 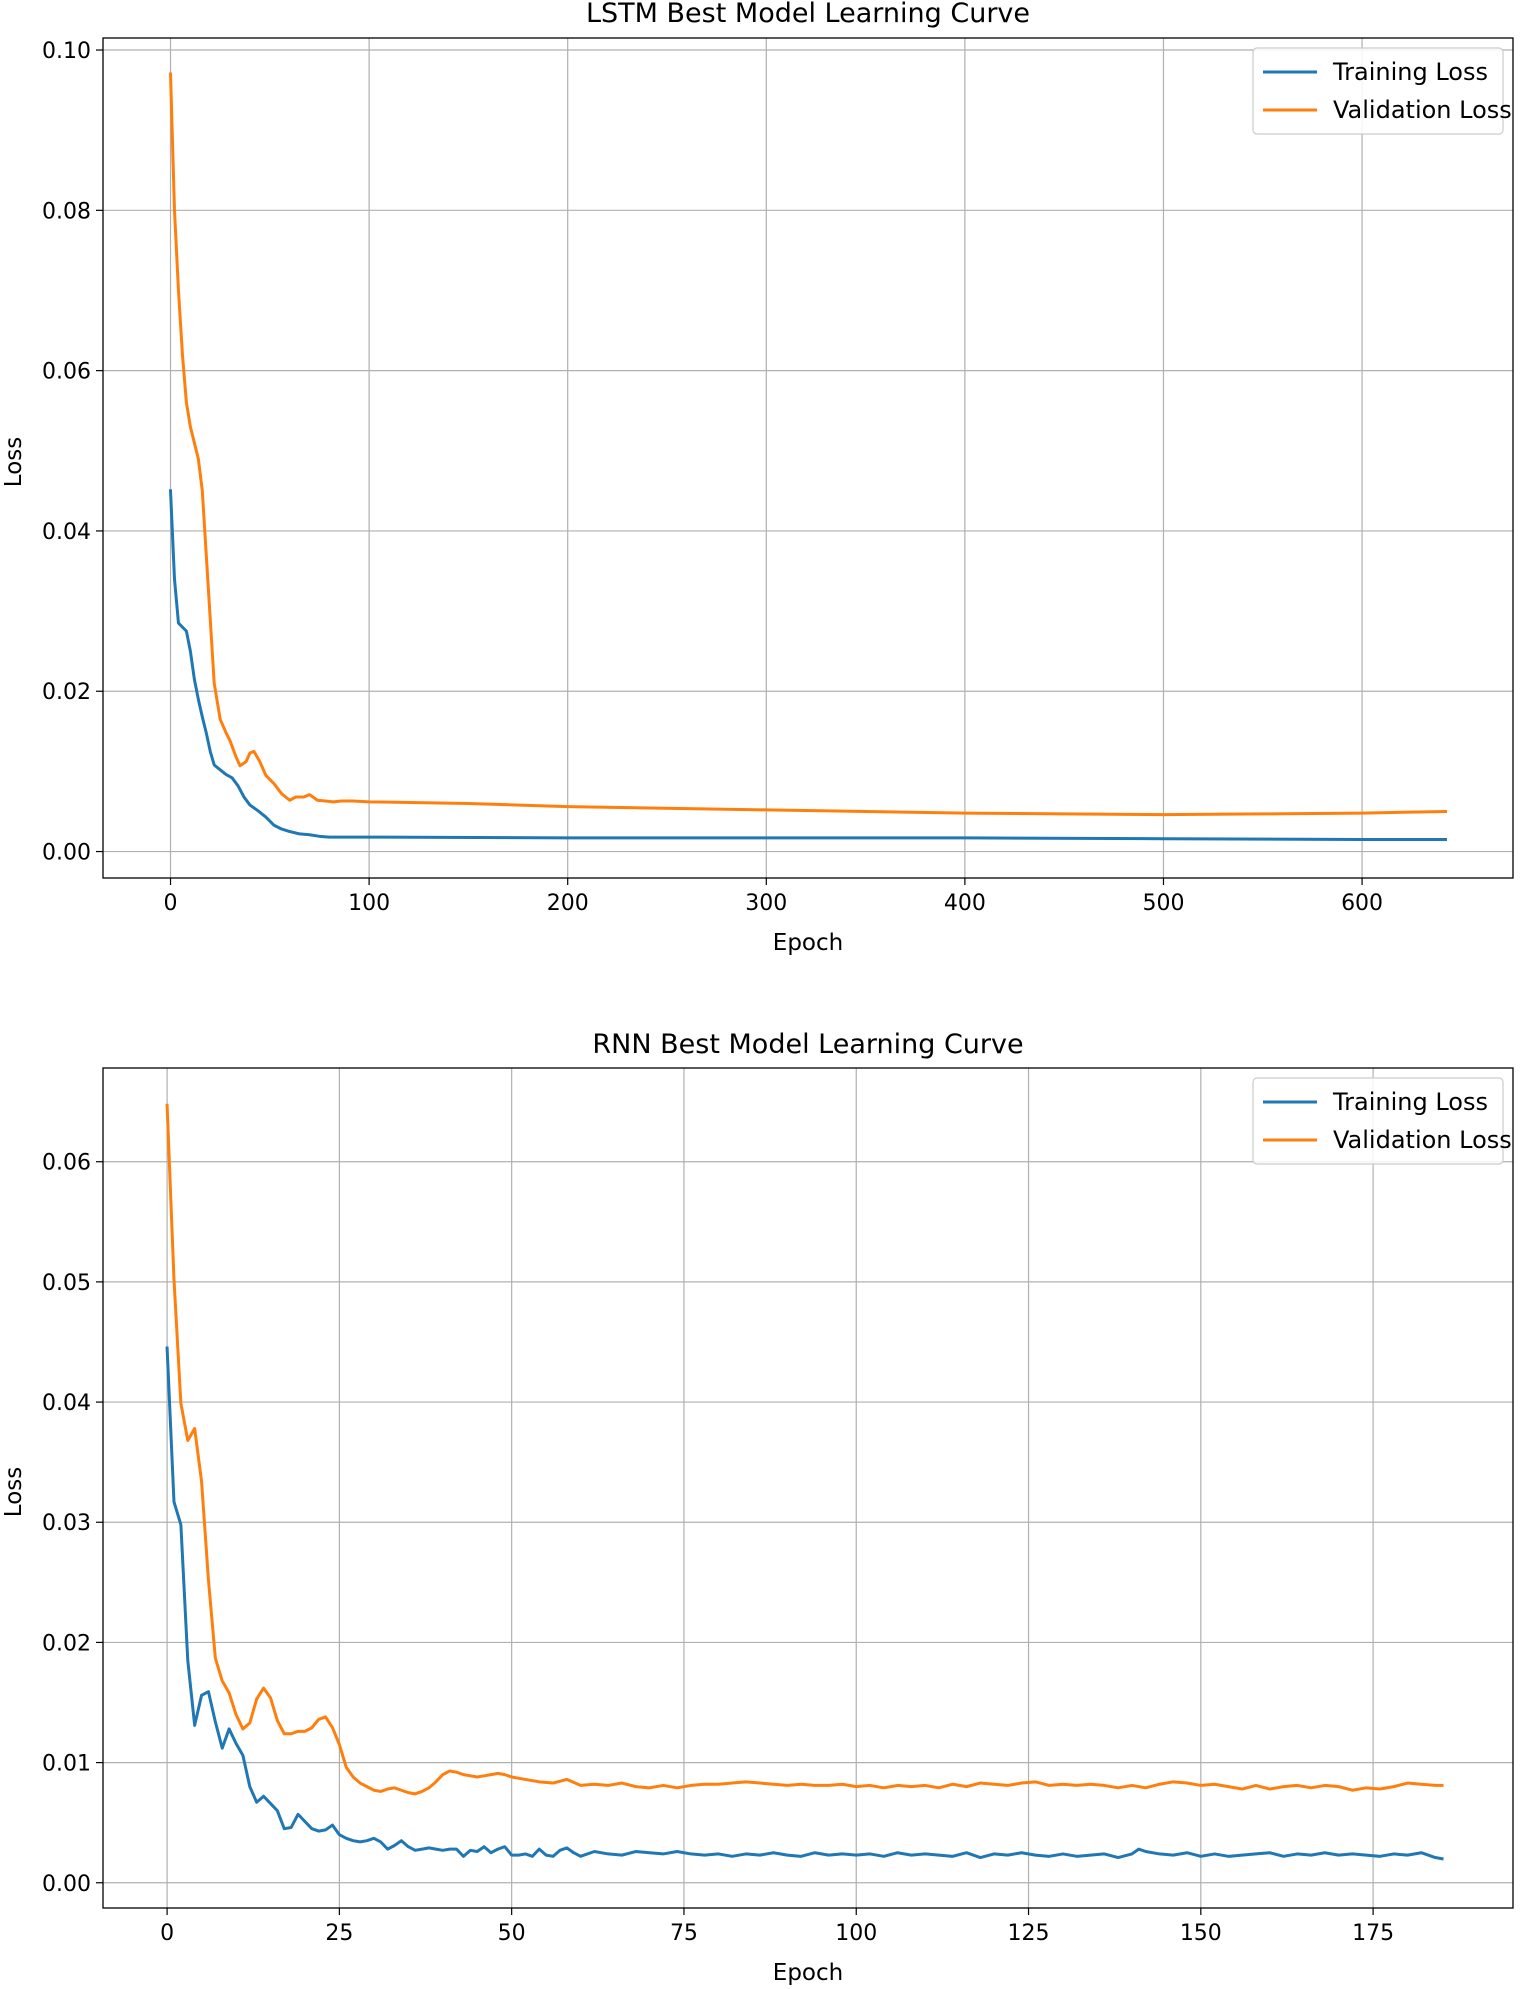 What do you see at coordinates (66, 1283) in the screenshot?
I see `y-tick-label: 0.05` at bounding box center [66, 1283].